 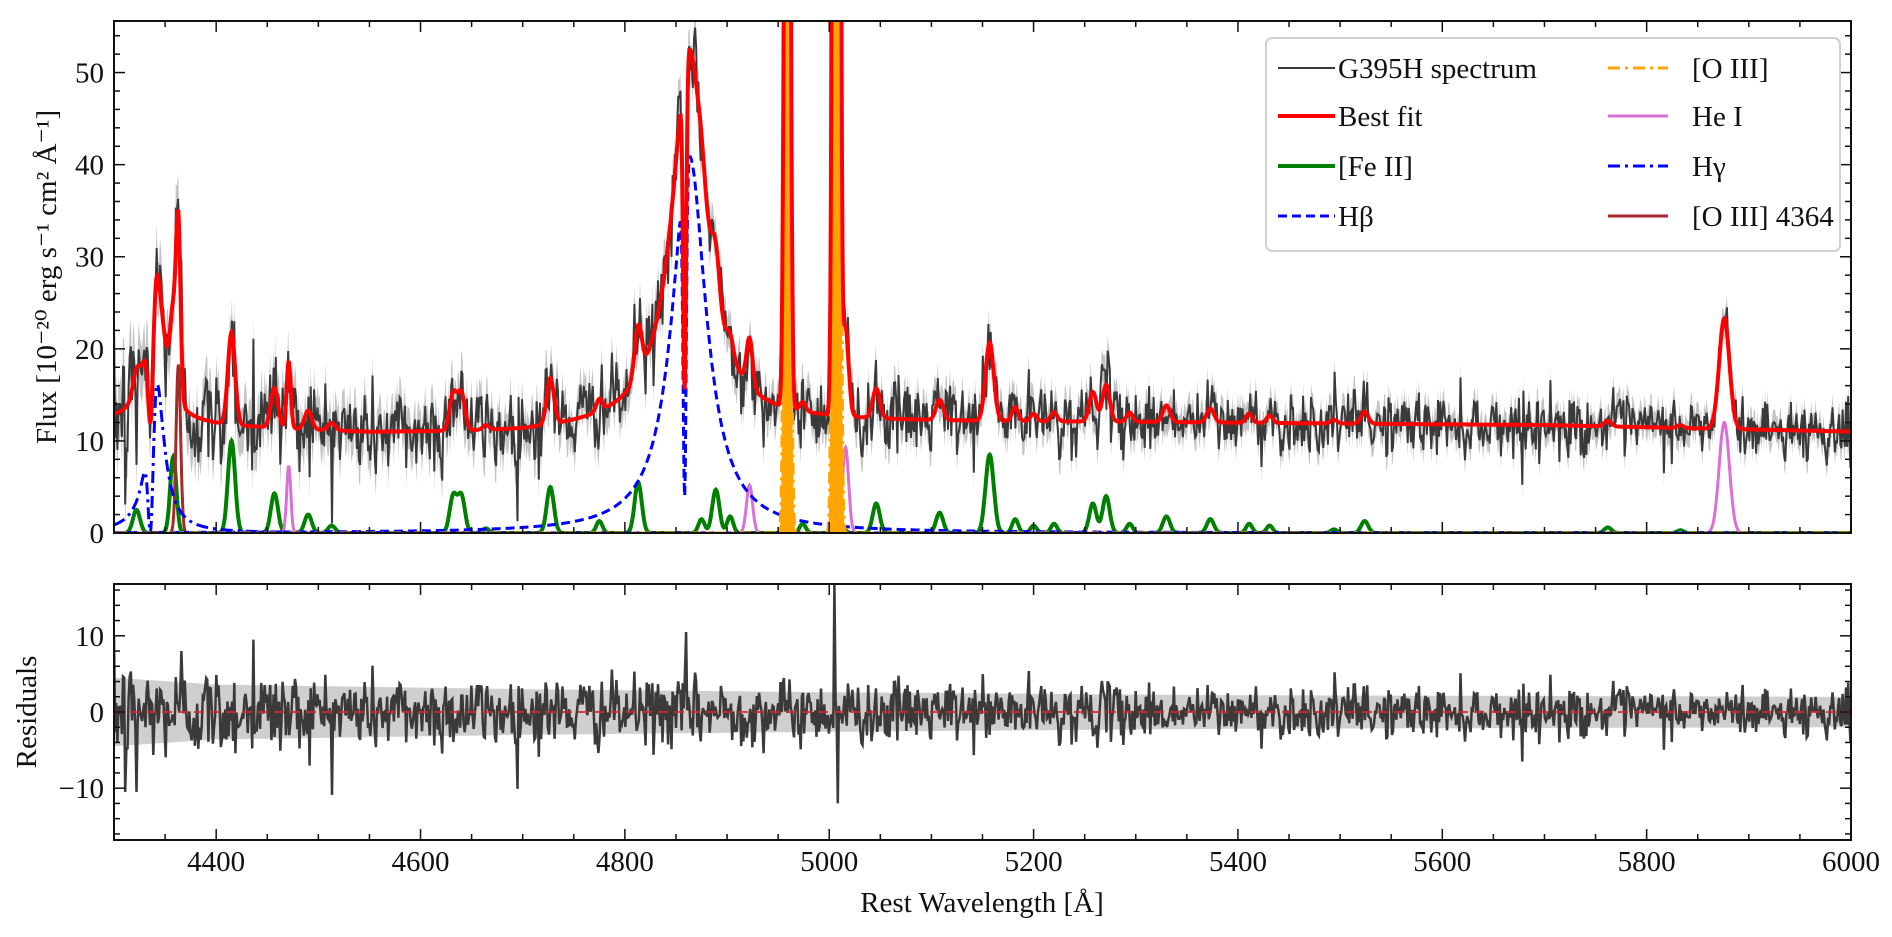 I want to click on x-tick-label: 5200, so click(x=1034, y=862).